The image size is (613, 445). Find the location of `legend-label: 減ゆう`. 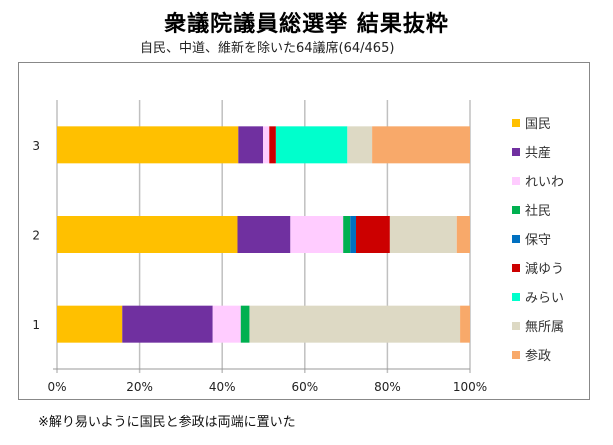

legend-label: 減ゆう is located at coordinates (544, 269).